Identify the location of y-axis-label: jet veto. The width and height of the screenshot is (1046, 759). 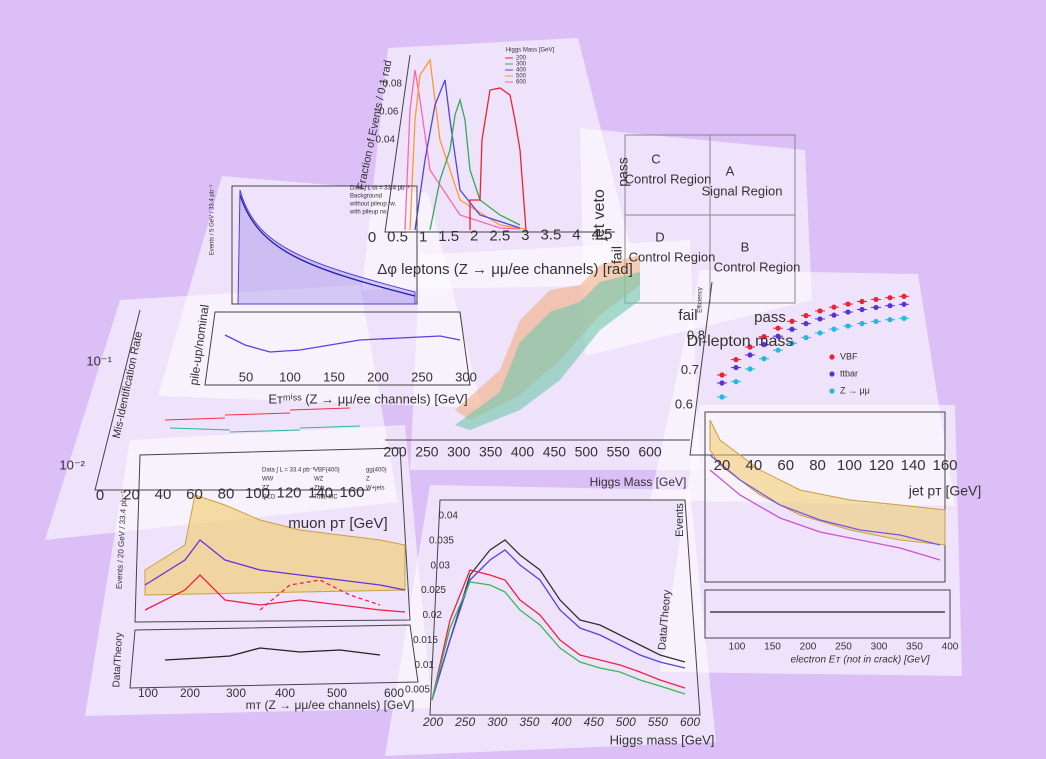
(599, 215).